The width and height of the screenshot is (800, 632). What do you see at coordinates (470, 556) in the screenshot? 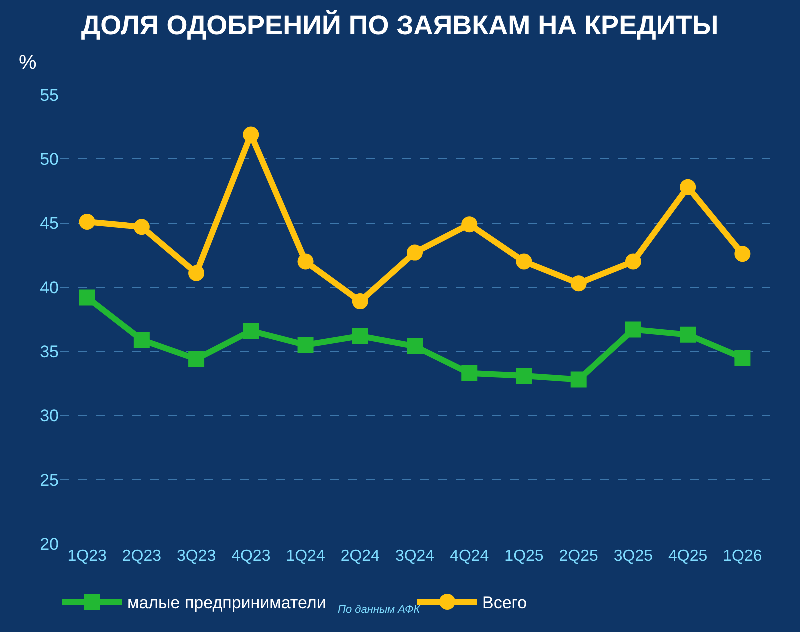
I see `x-tick-label: 4Q24` at bounding box center [470, 556].